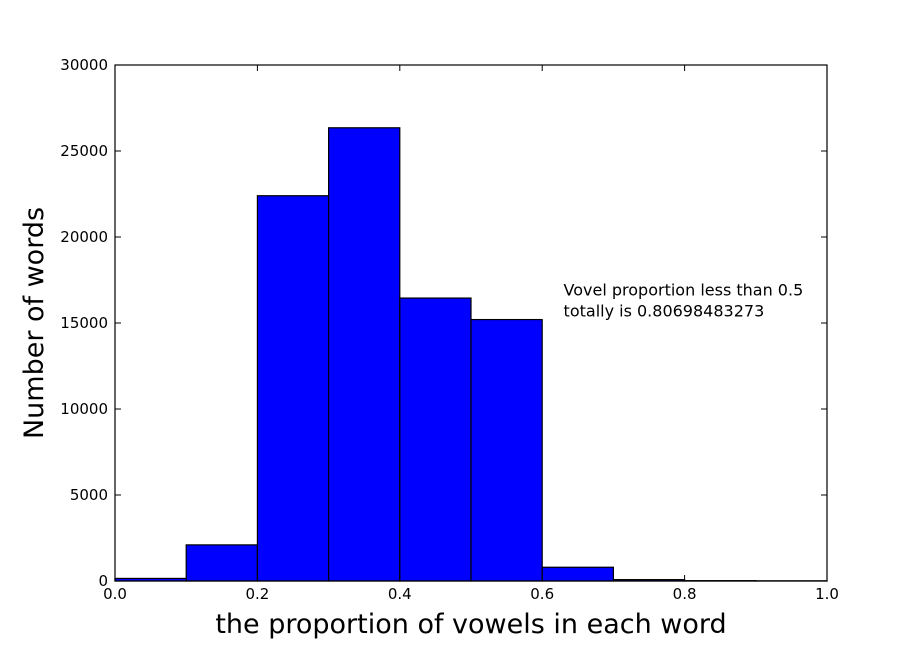  I want to click on x-tick-label-3: 0.6, so click(542, 594).